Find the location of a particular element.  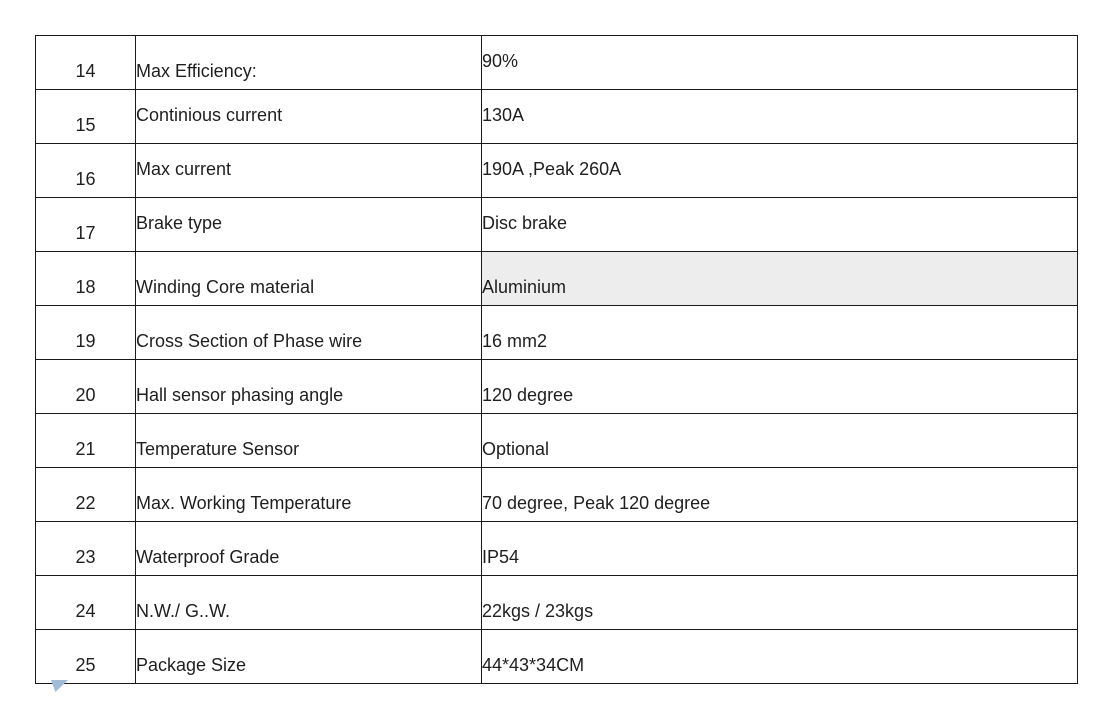

table-row: 19 Cross Section of Phase wire 16 mm2 is located at coordinates (556, 332).